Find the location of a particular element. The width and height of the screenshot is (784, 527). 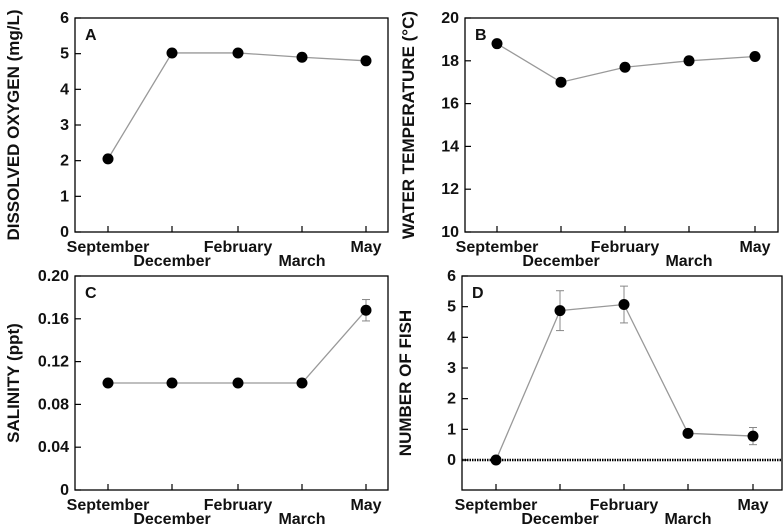

y-axis-label: DISSOLVED OXYGEN (mg/L) is located at coordinates (13, 124).